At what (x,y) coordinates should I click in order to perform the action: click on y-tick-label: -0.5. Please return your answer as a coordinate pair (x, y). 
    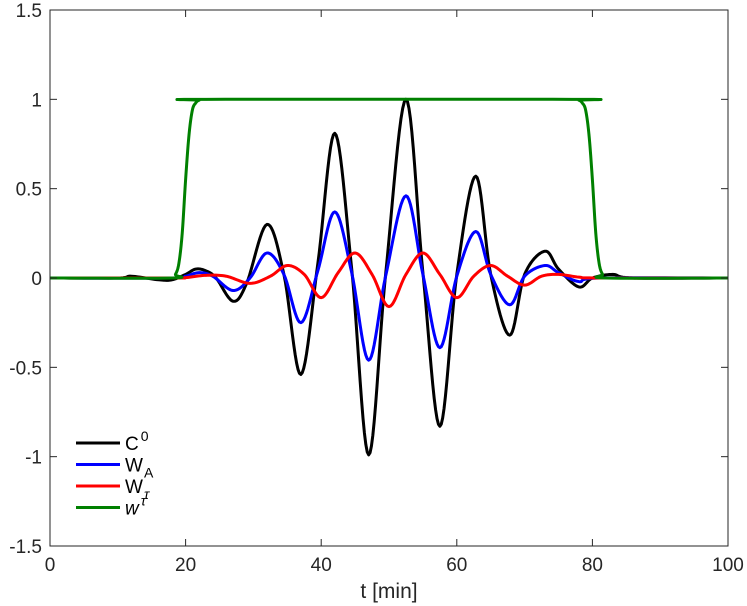
    Looking at the image, I should click on (25, 368).